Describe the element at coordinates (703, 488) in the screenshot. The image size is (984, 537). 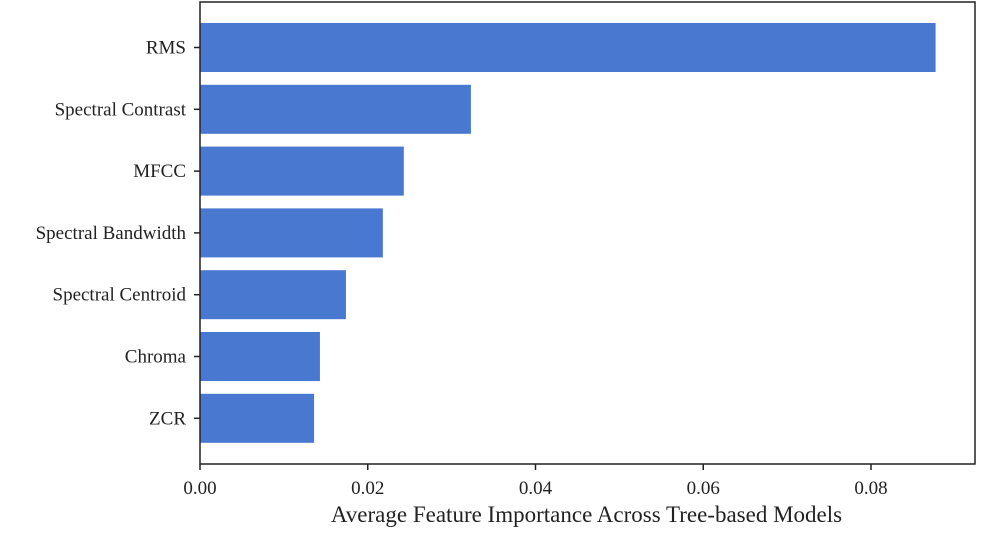
I see `x-tick-label: 0.06` at that location.